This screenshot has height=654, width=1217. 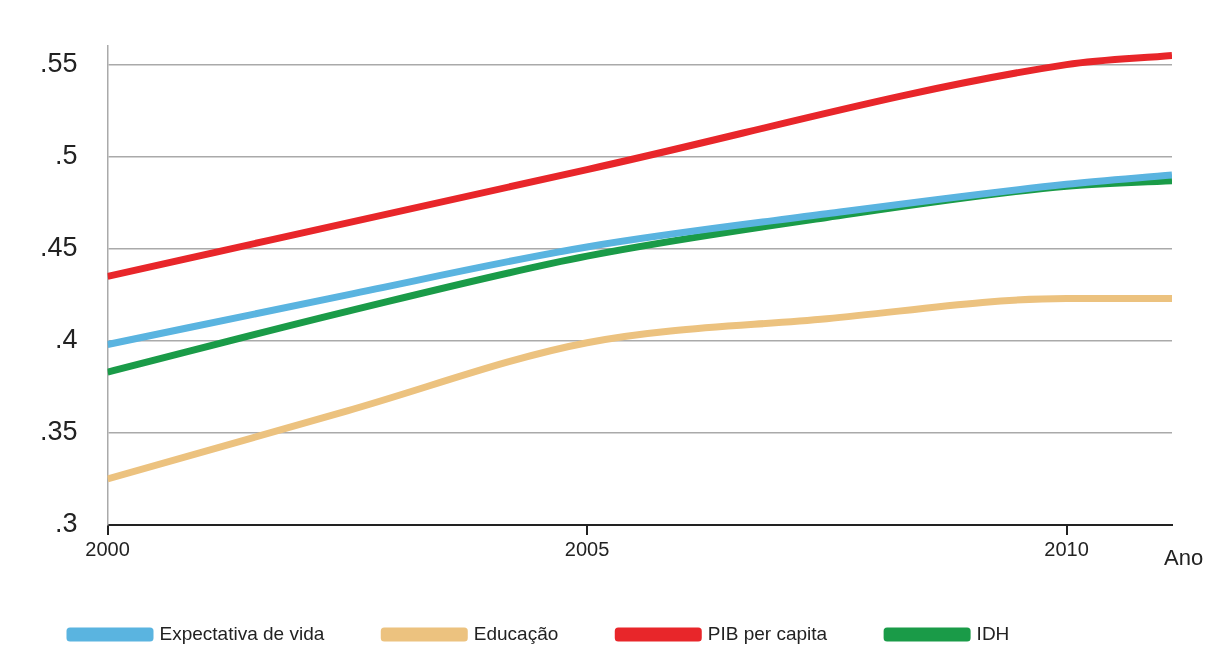 I want to click on y-tick-label: .4, so click(x=66, y=339).